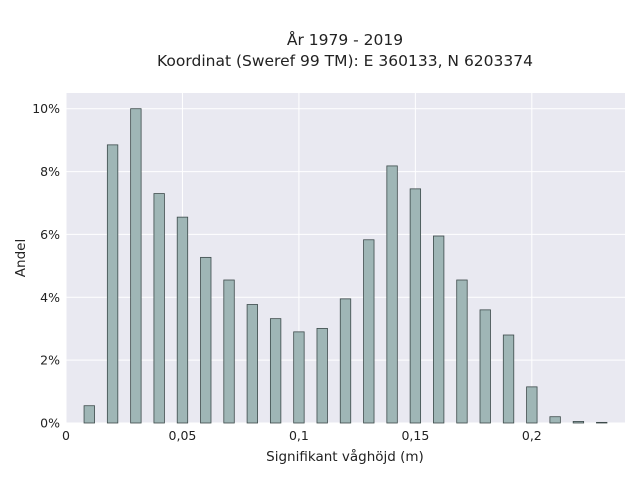 The width and height of the screenshot is (640, 480). Describe the element at coordinates (46, 108) in the screenshot. I see `y-tick-label: 10%` at that location.